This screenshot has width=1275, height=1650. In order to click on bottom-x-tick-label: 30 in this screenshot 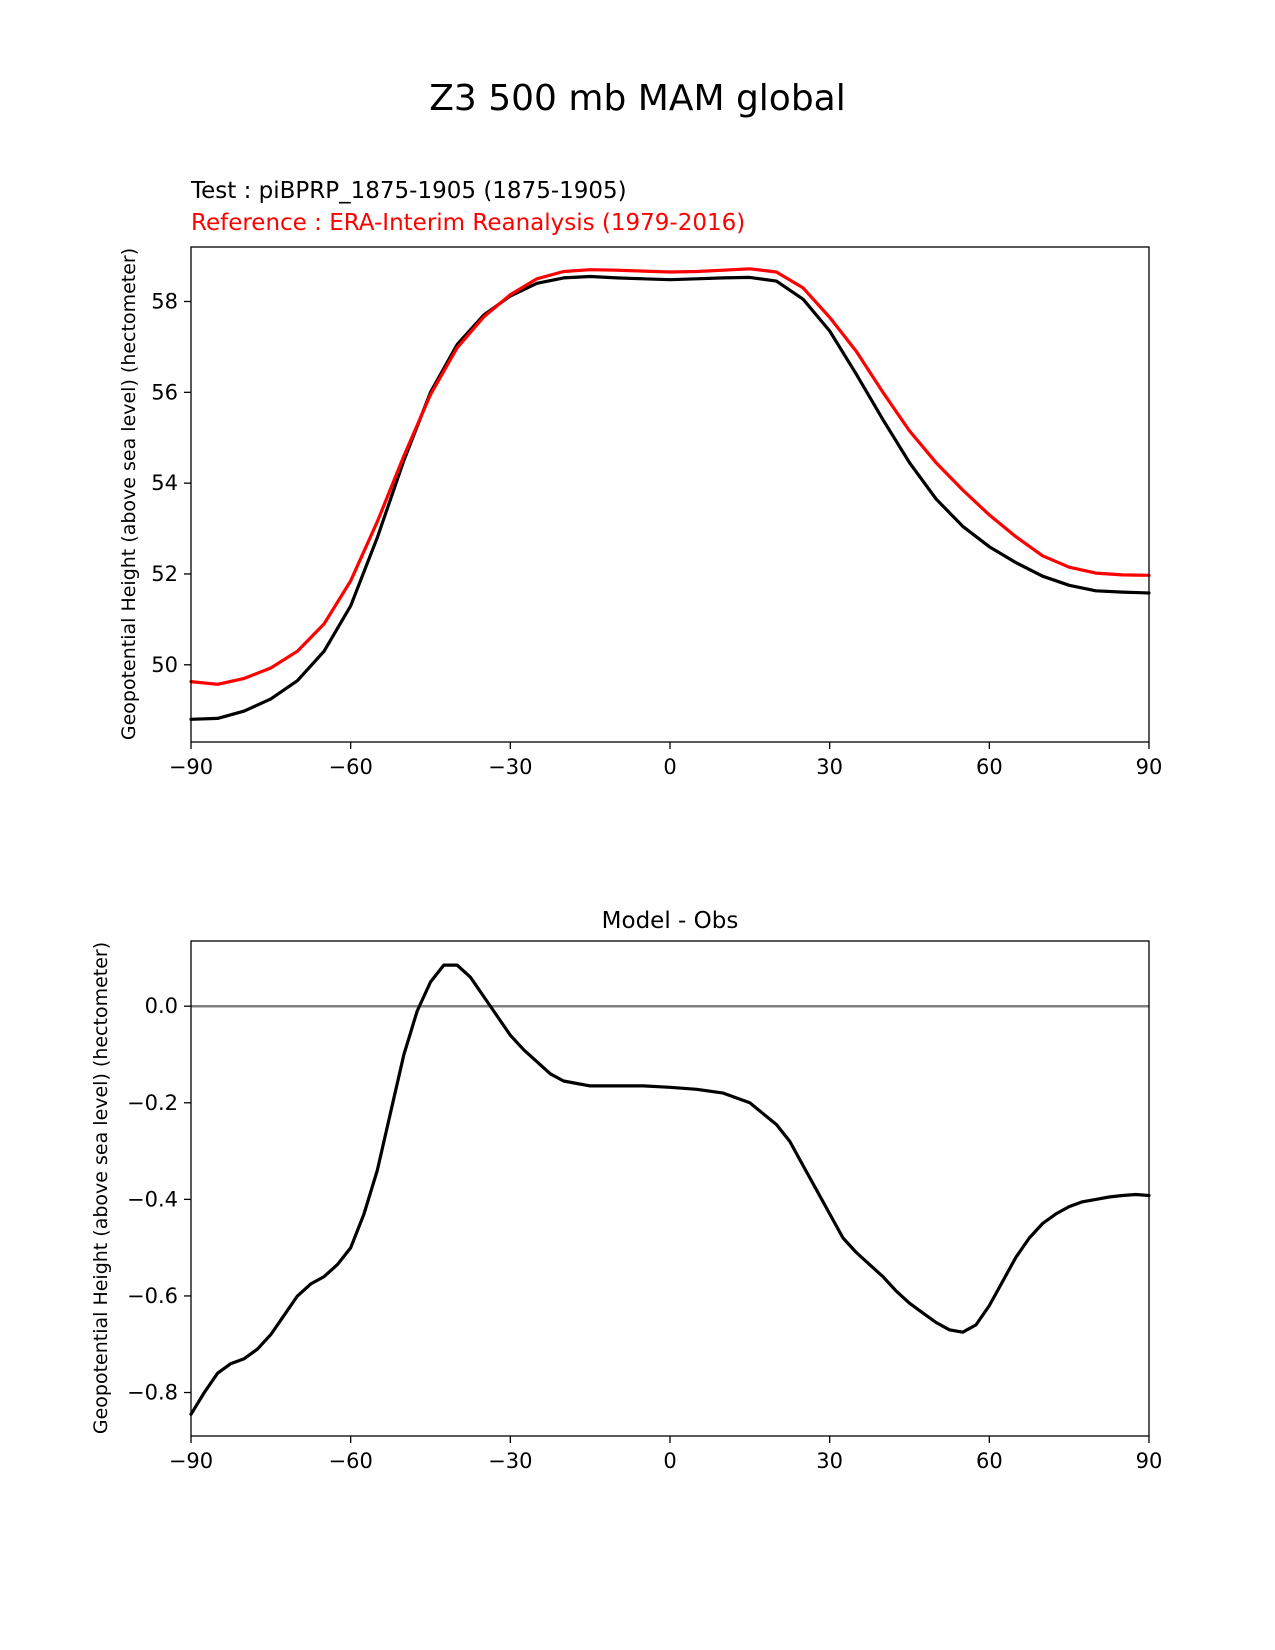, I will do `click(829, 1461)`.